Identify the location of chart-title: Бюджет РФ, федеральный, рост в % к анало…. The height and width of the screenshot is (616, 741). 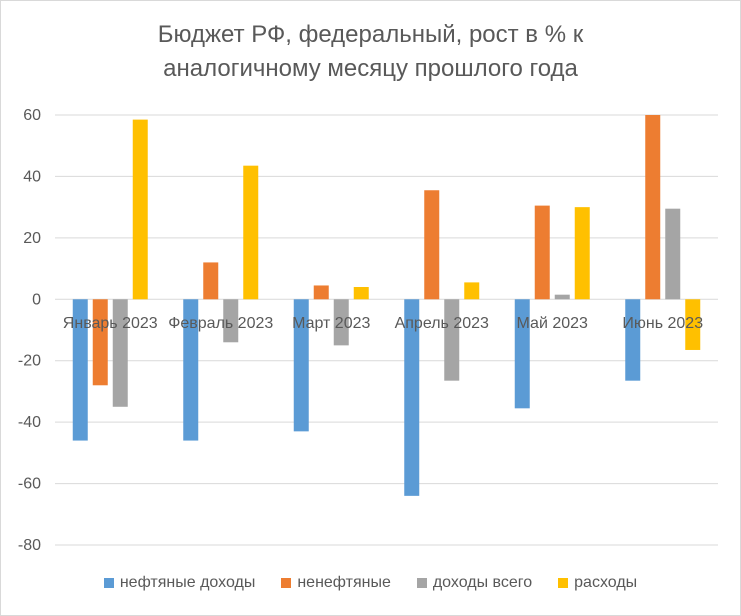
(370, 52).